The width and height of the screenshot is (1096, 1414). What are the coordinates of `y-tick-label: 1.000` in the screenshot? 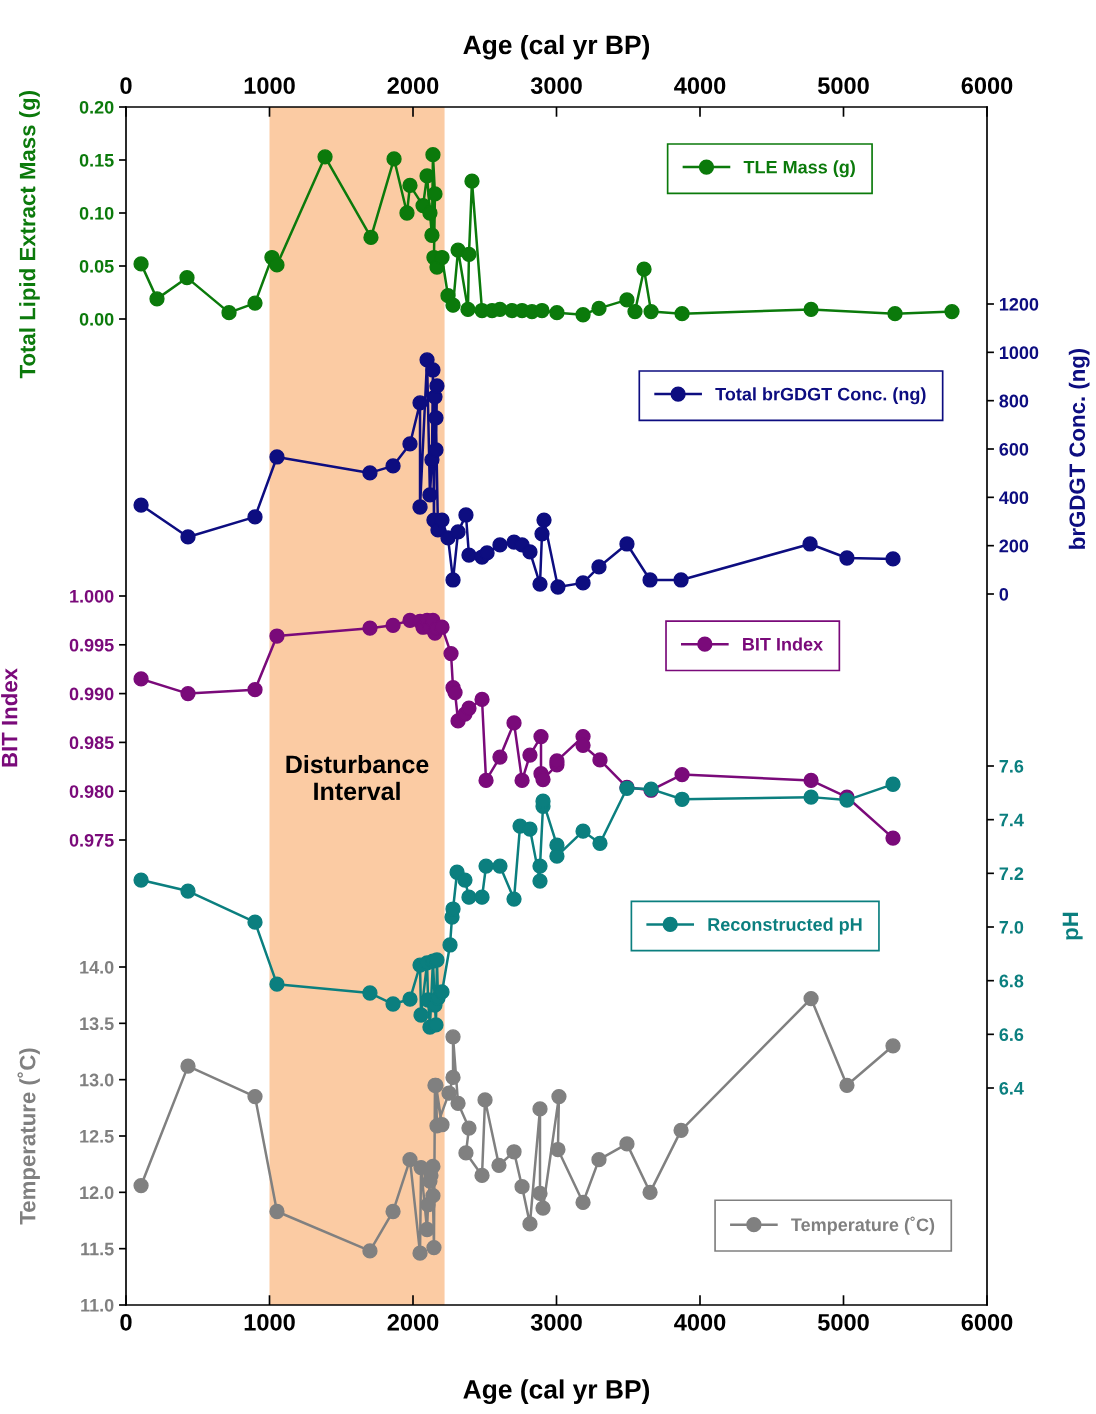 It's located at (92, 596).